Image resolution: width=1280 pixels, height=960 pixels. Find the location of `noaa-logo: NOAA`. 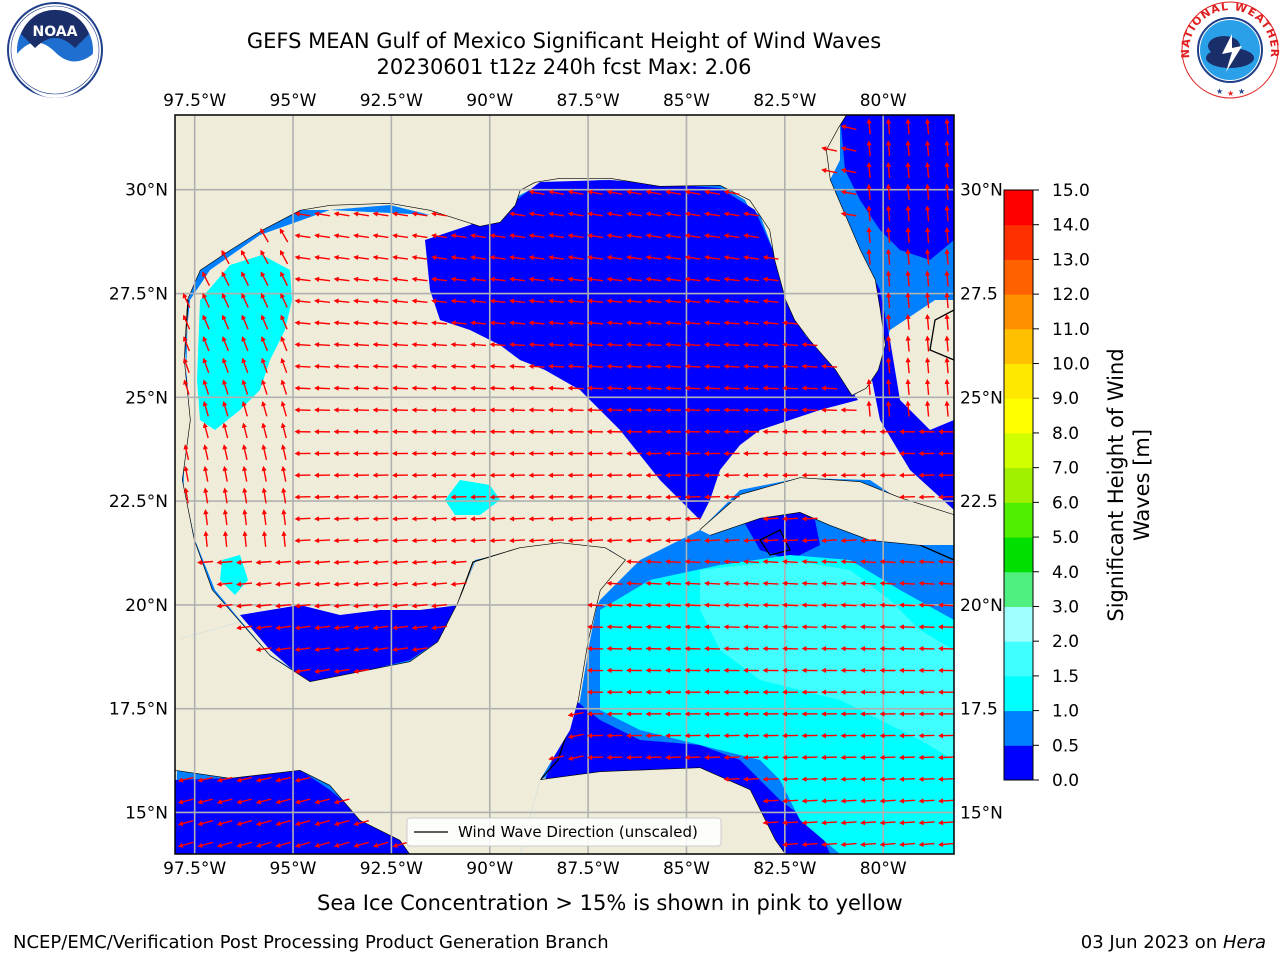

noaa-logo: NOAA is located at coordinates (55, 50).